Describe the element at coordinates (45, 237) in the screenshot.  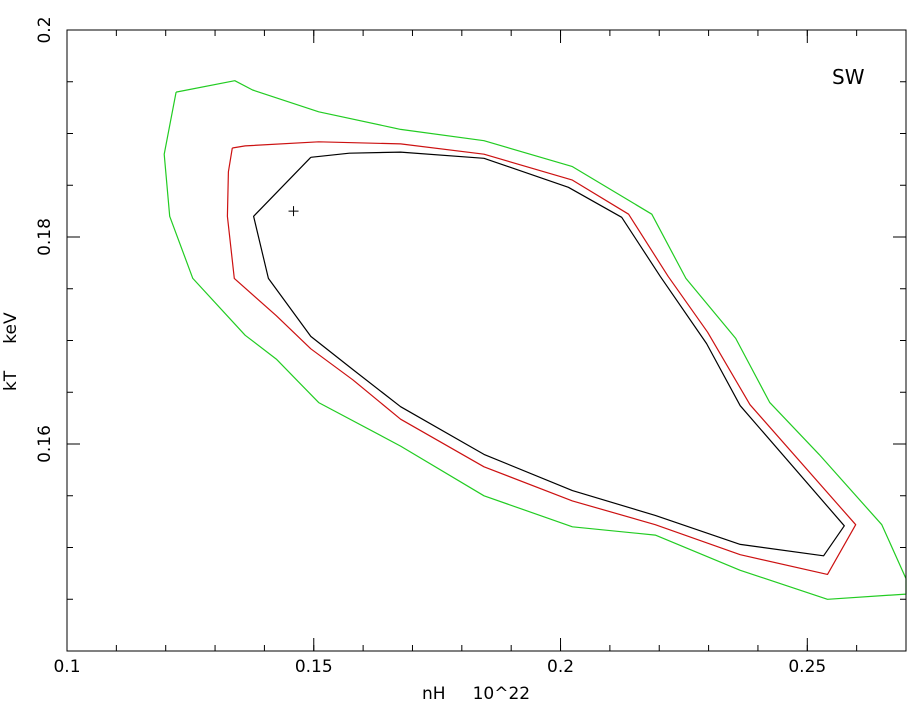
I see `y-tick-label: 0.18` at that location.